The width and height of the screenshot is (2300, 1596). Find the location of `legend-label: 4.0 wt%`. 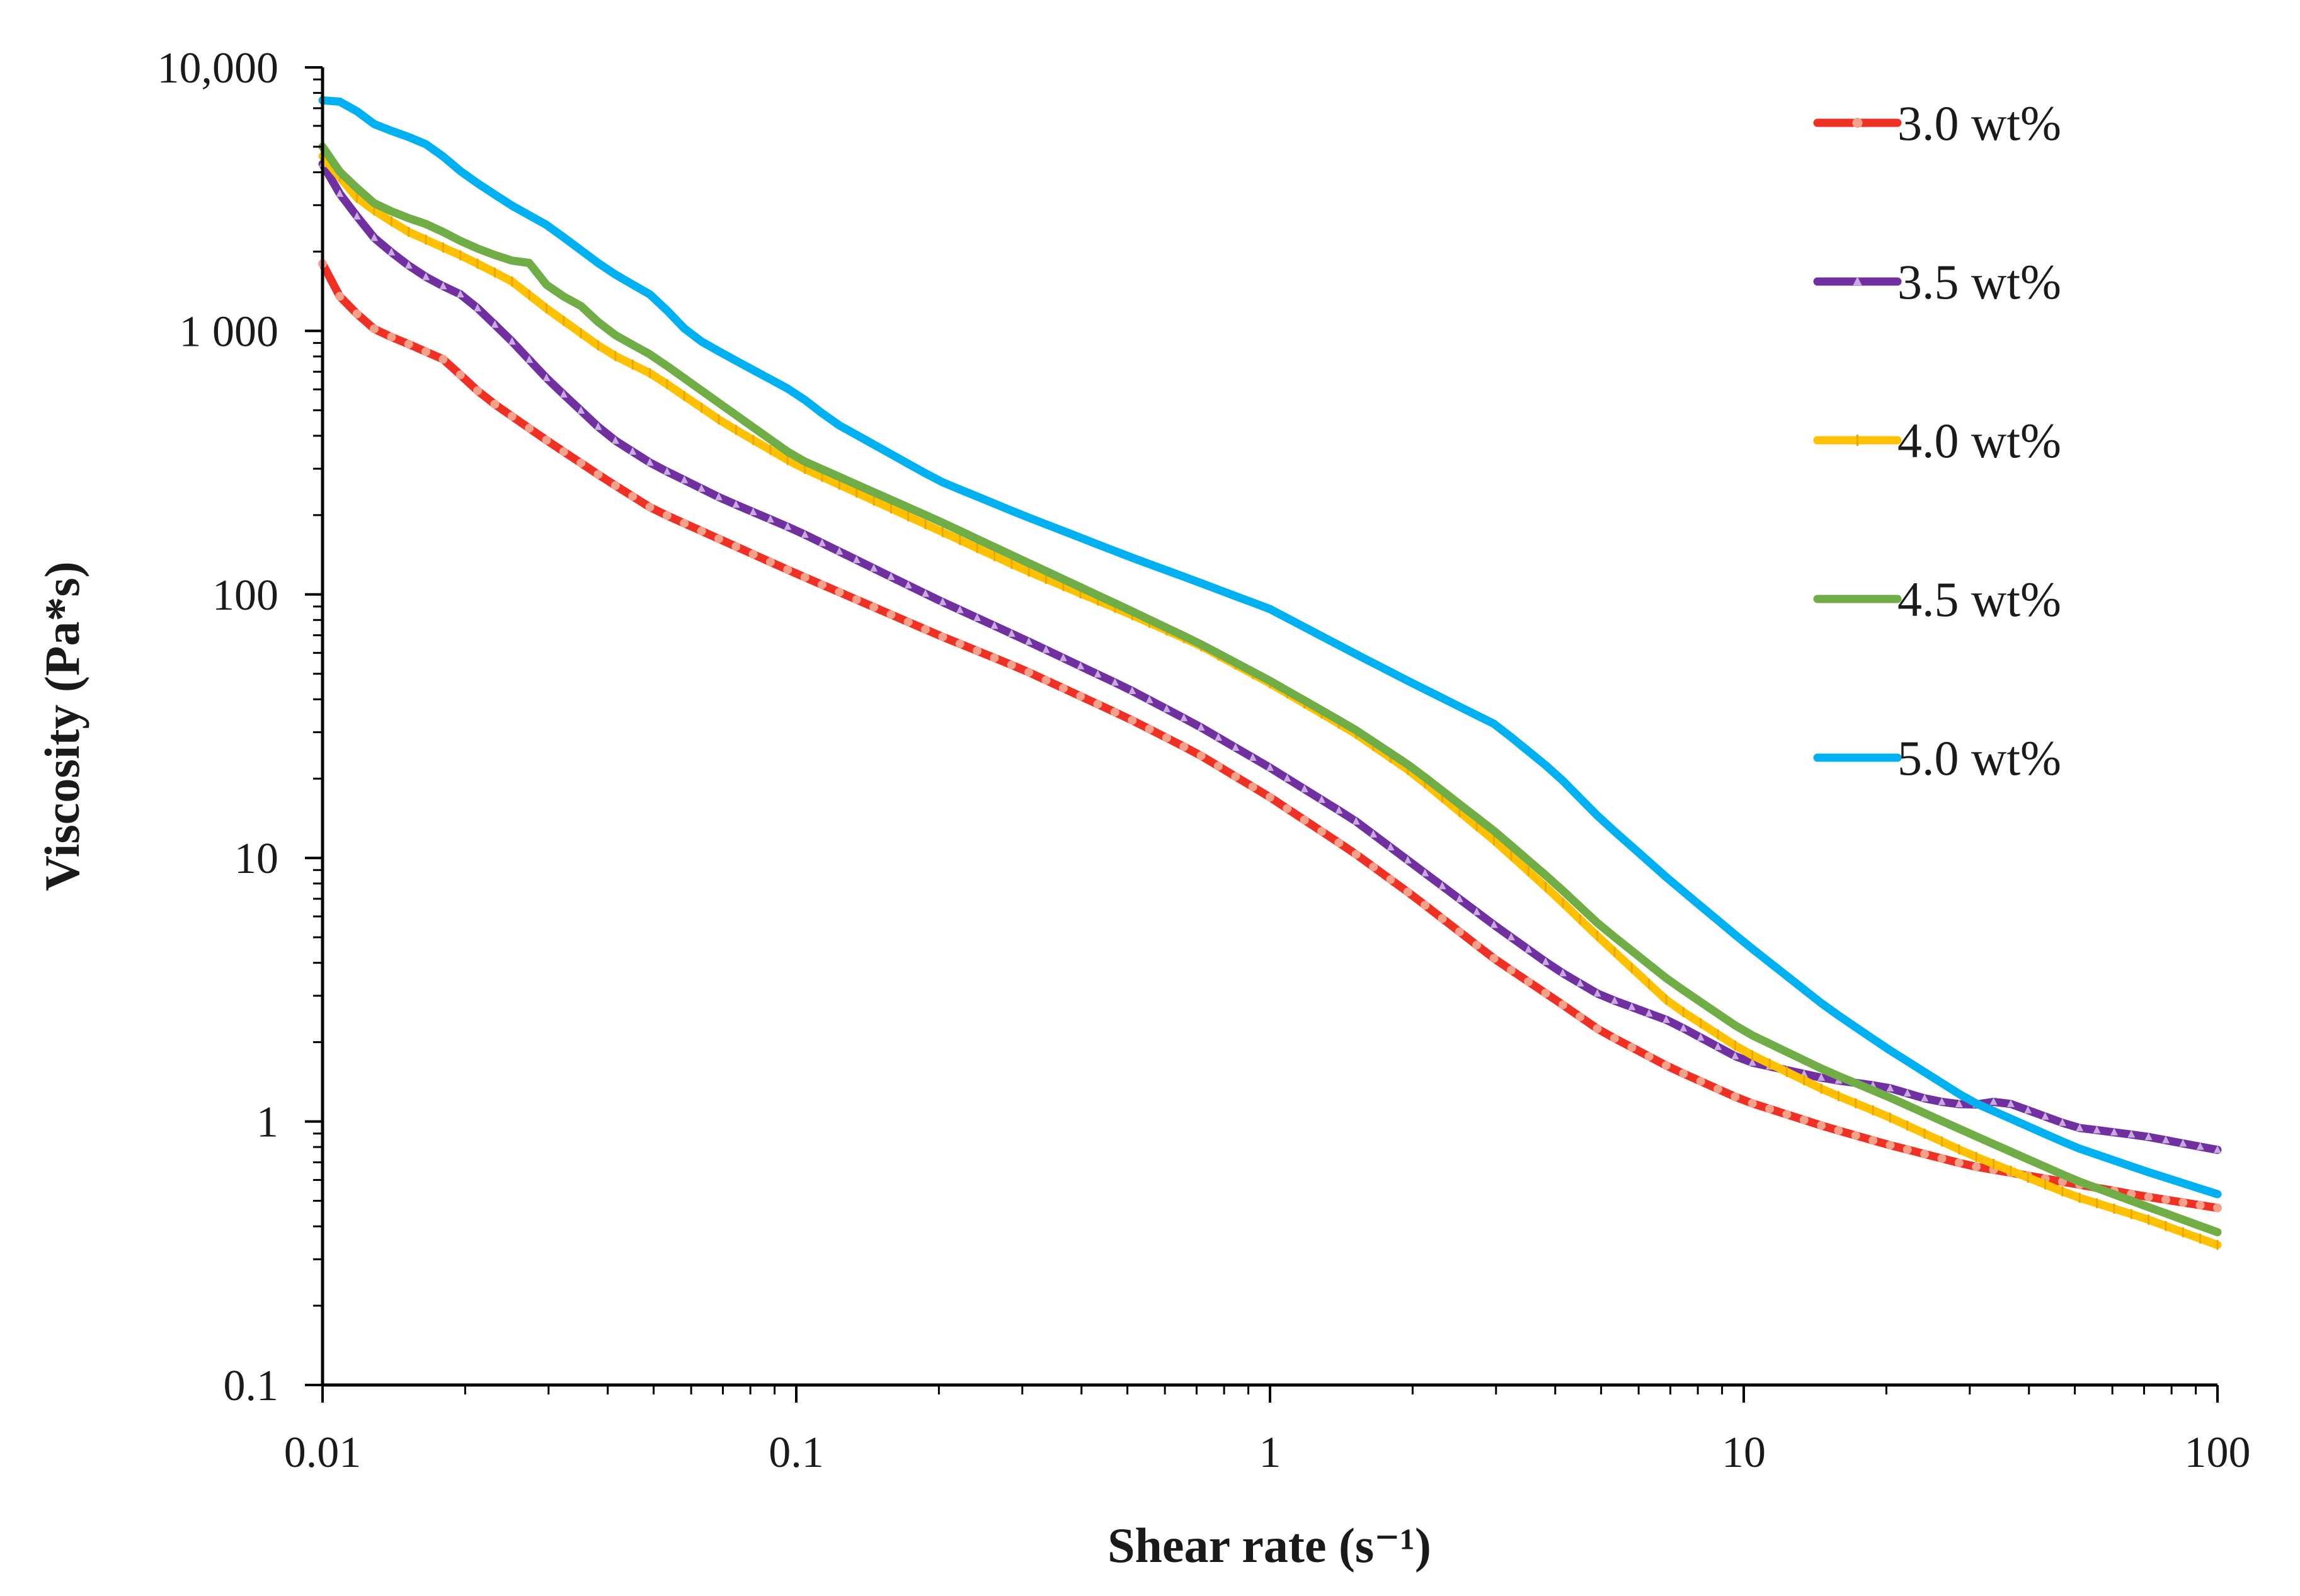

legend-label: 4.0 wt% is located at coordinates (1979, 440).